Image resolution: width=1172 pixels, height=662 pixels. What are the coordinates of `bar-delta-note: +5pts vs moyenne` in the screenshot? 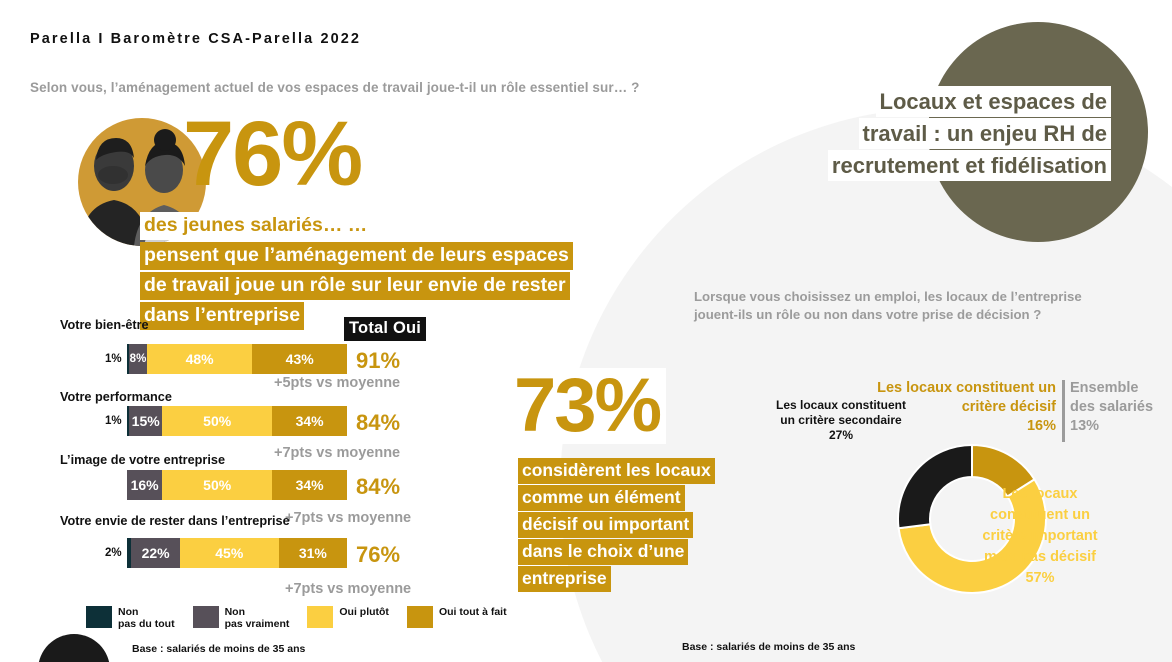 It's located at (337, 383).